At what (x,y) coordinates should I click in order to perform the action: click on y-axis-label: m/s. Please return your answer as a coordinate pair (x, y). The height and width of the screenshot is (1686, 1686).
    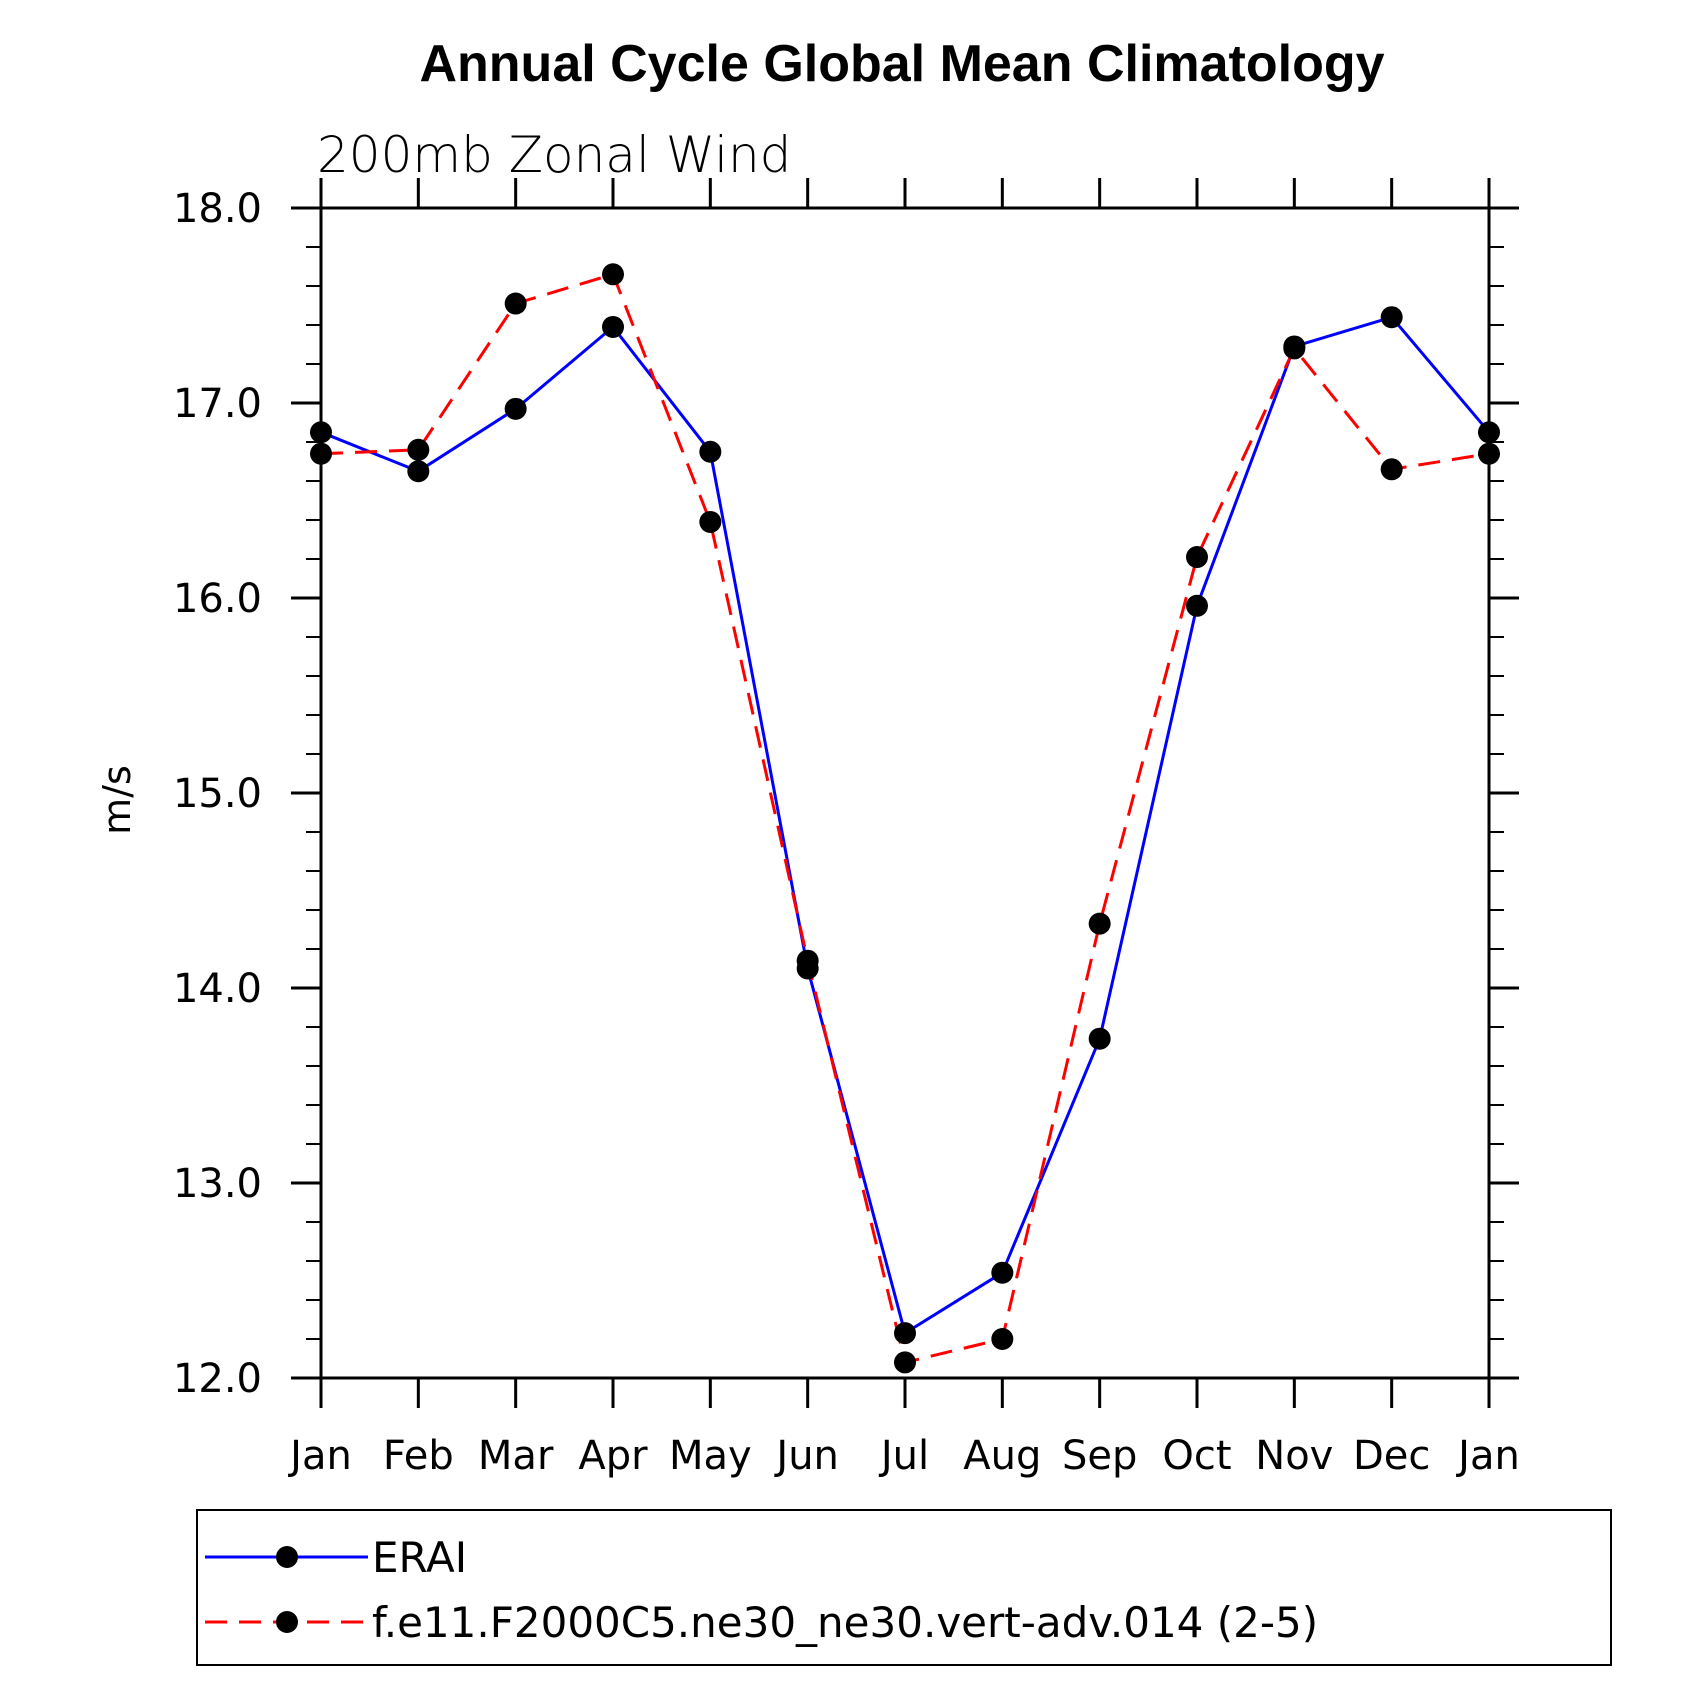
    Looking at the image, I should click on (117, 800).